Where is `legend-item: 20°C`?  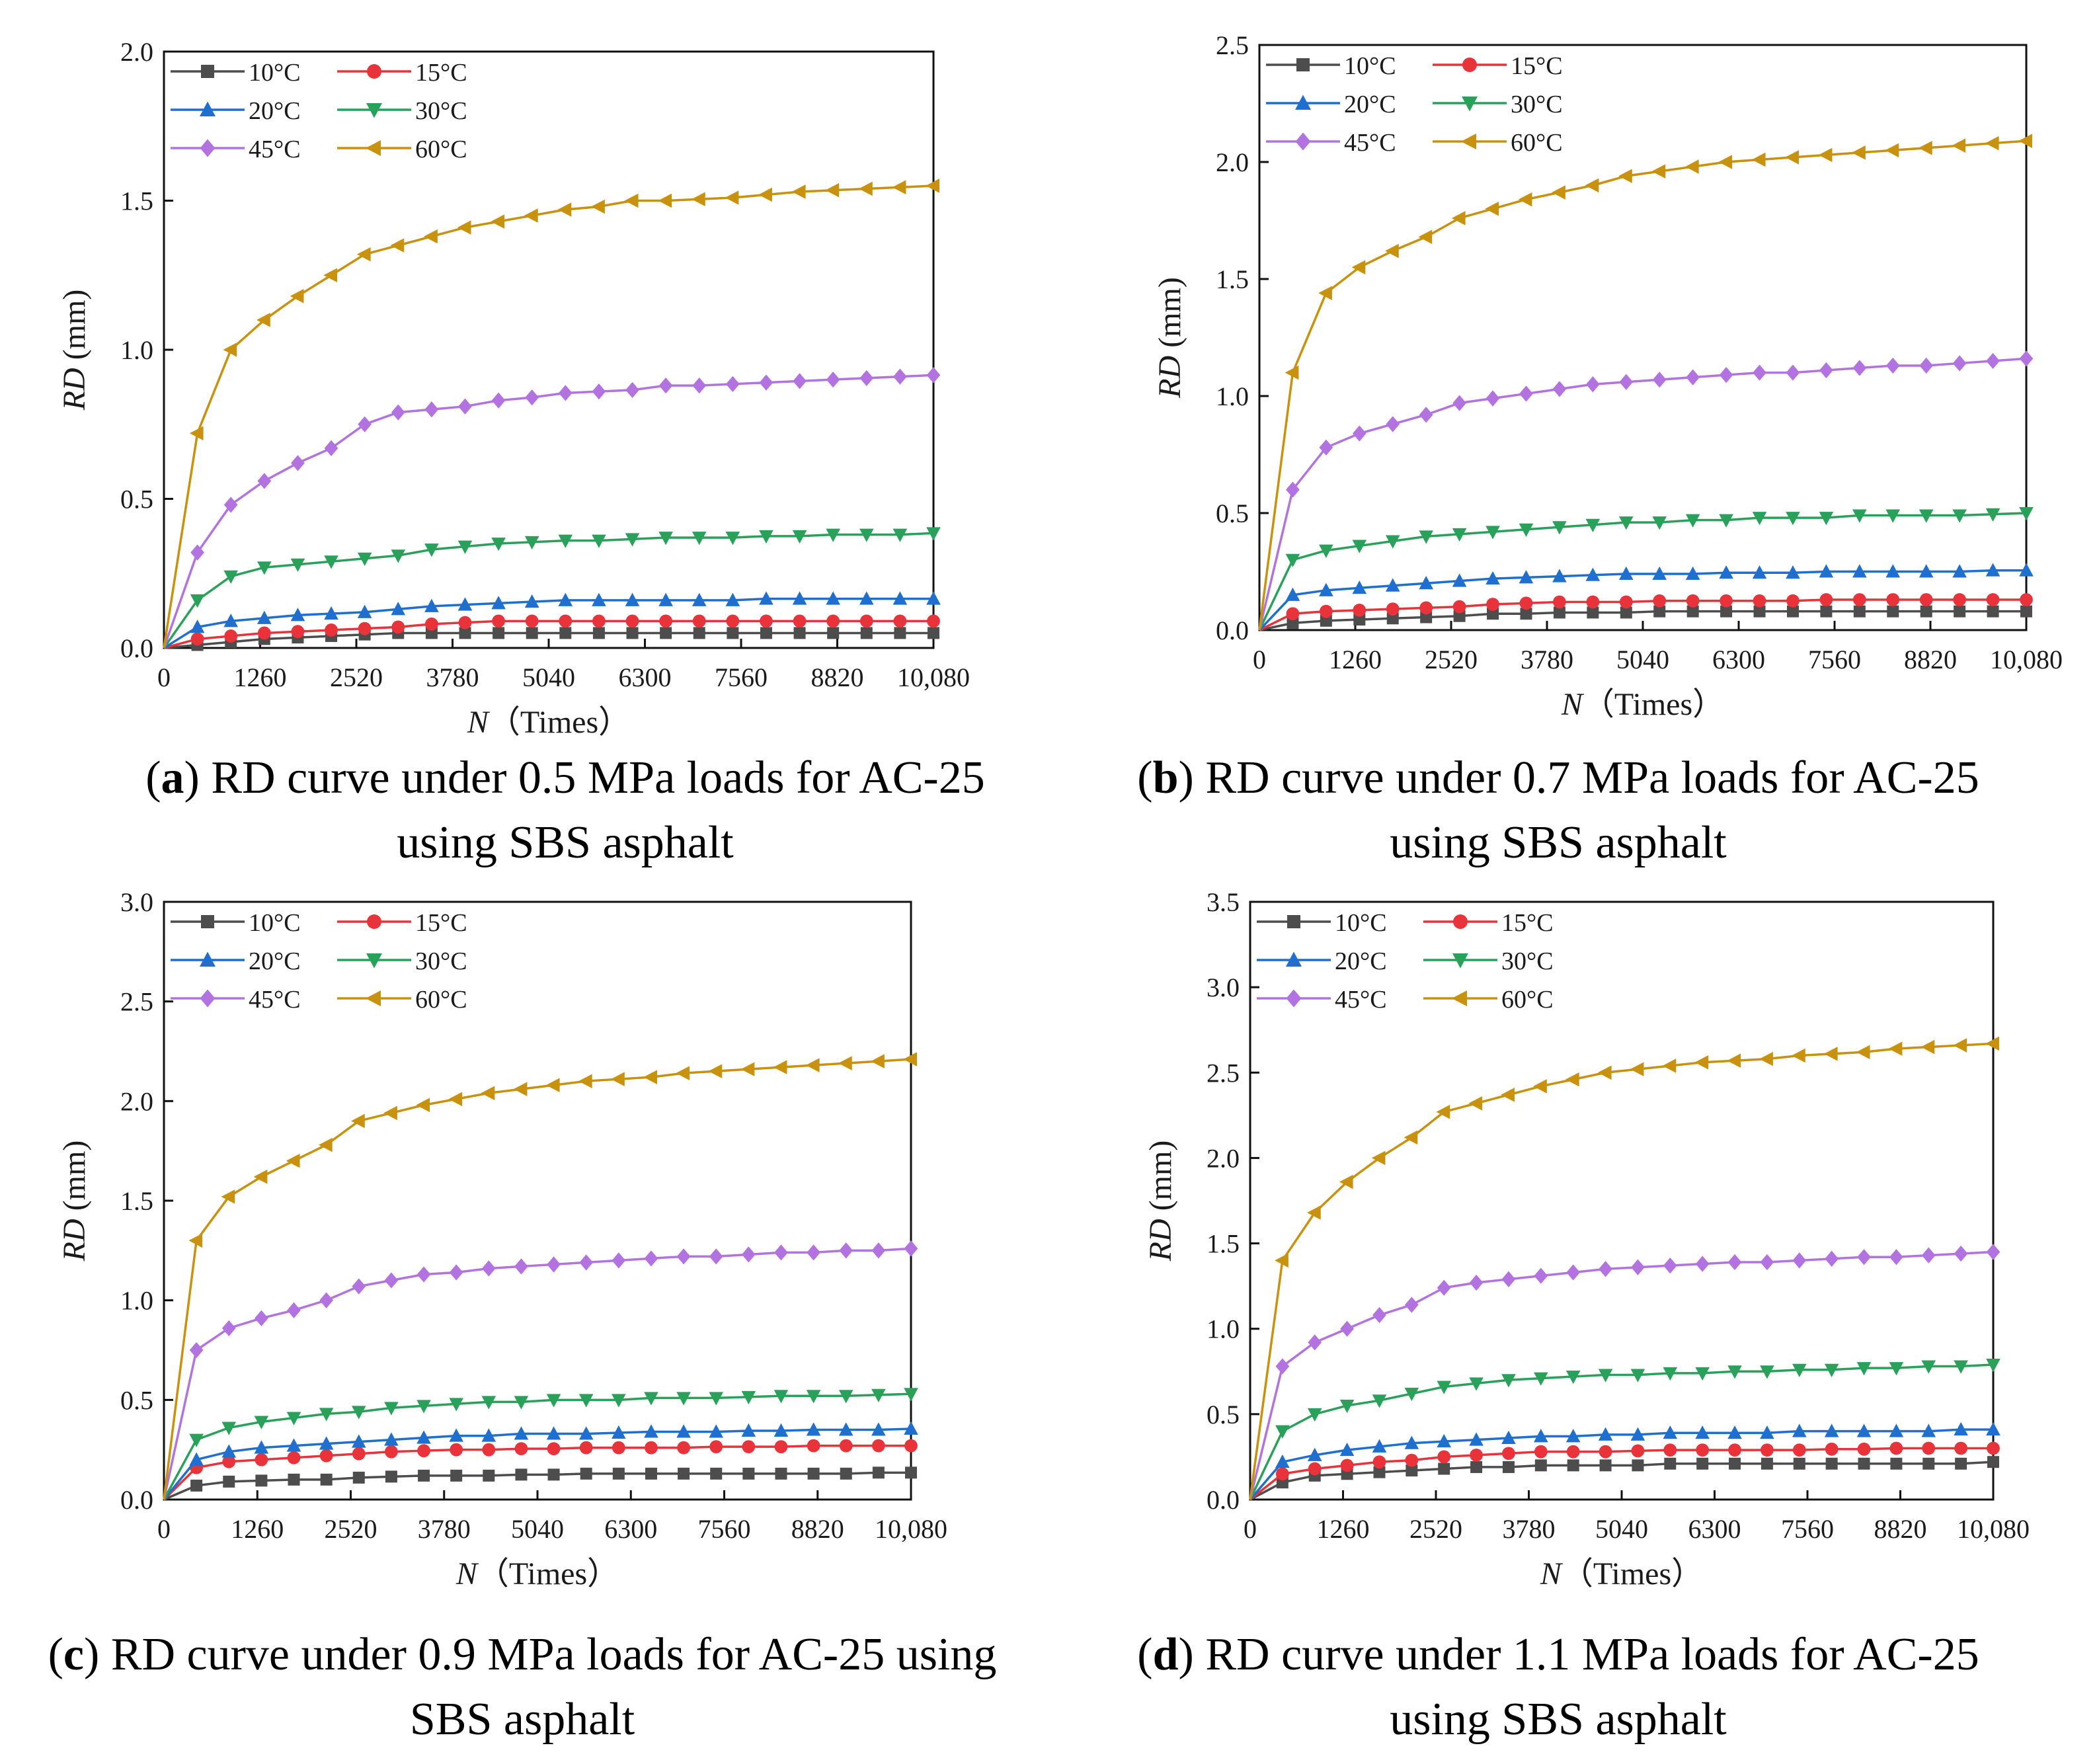 legend-item: 20°C is located at coordinates (236, 961).